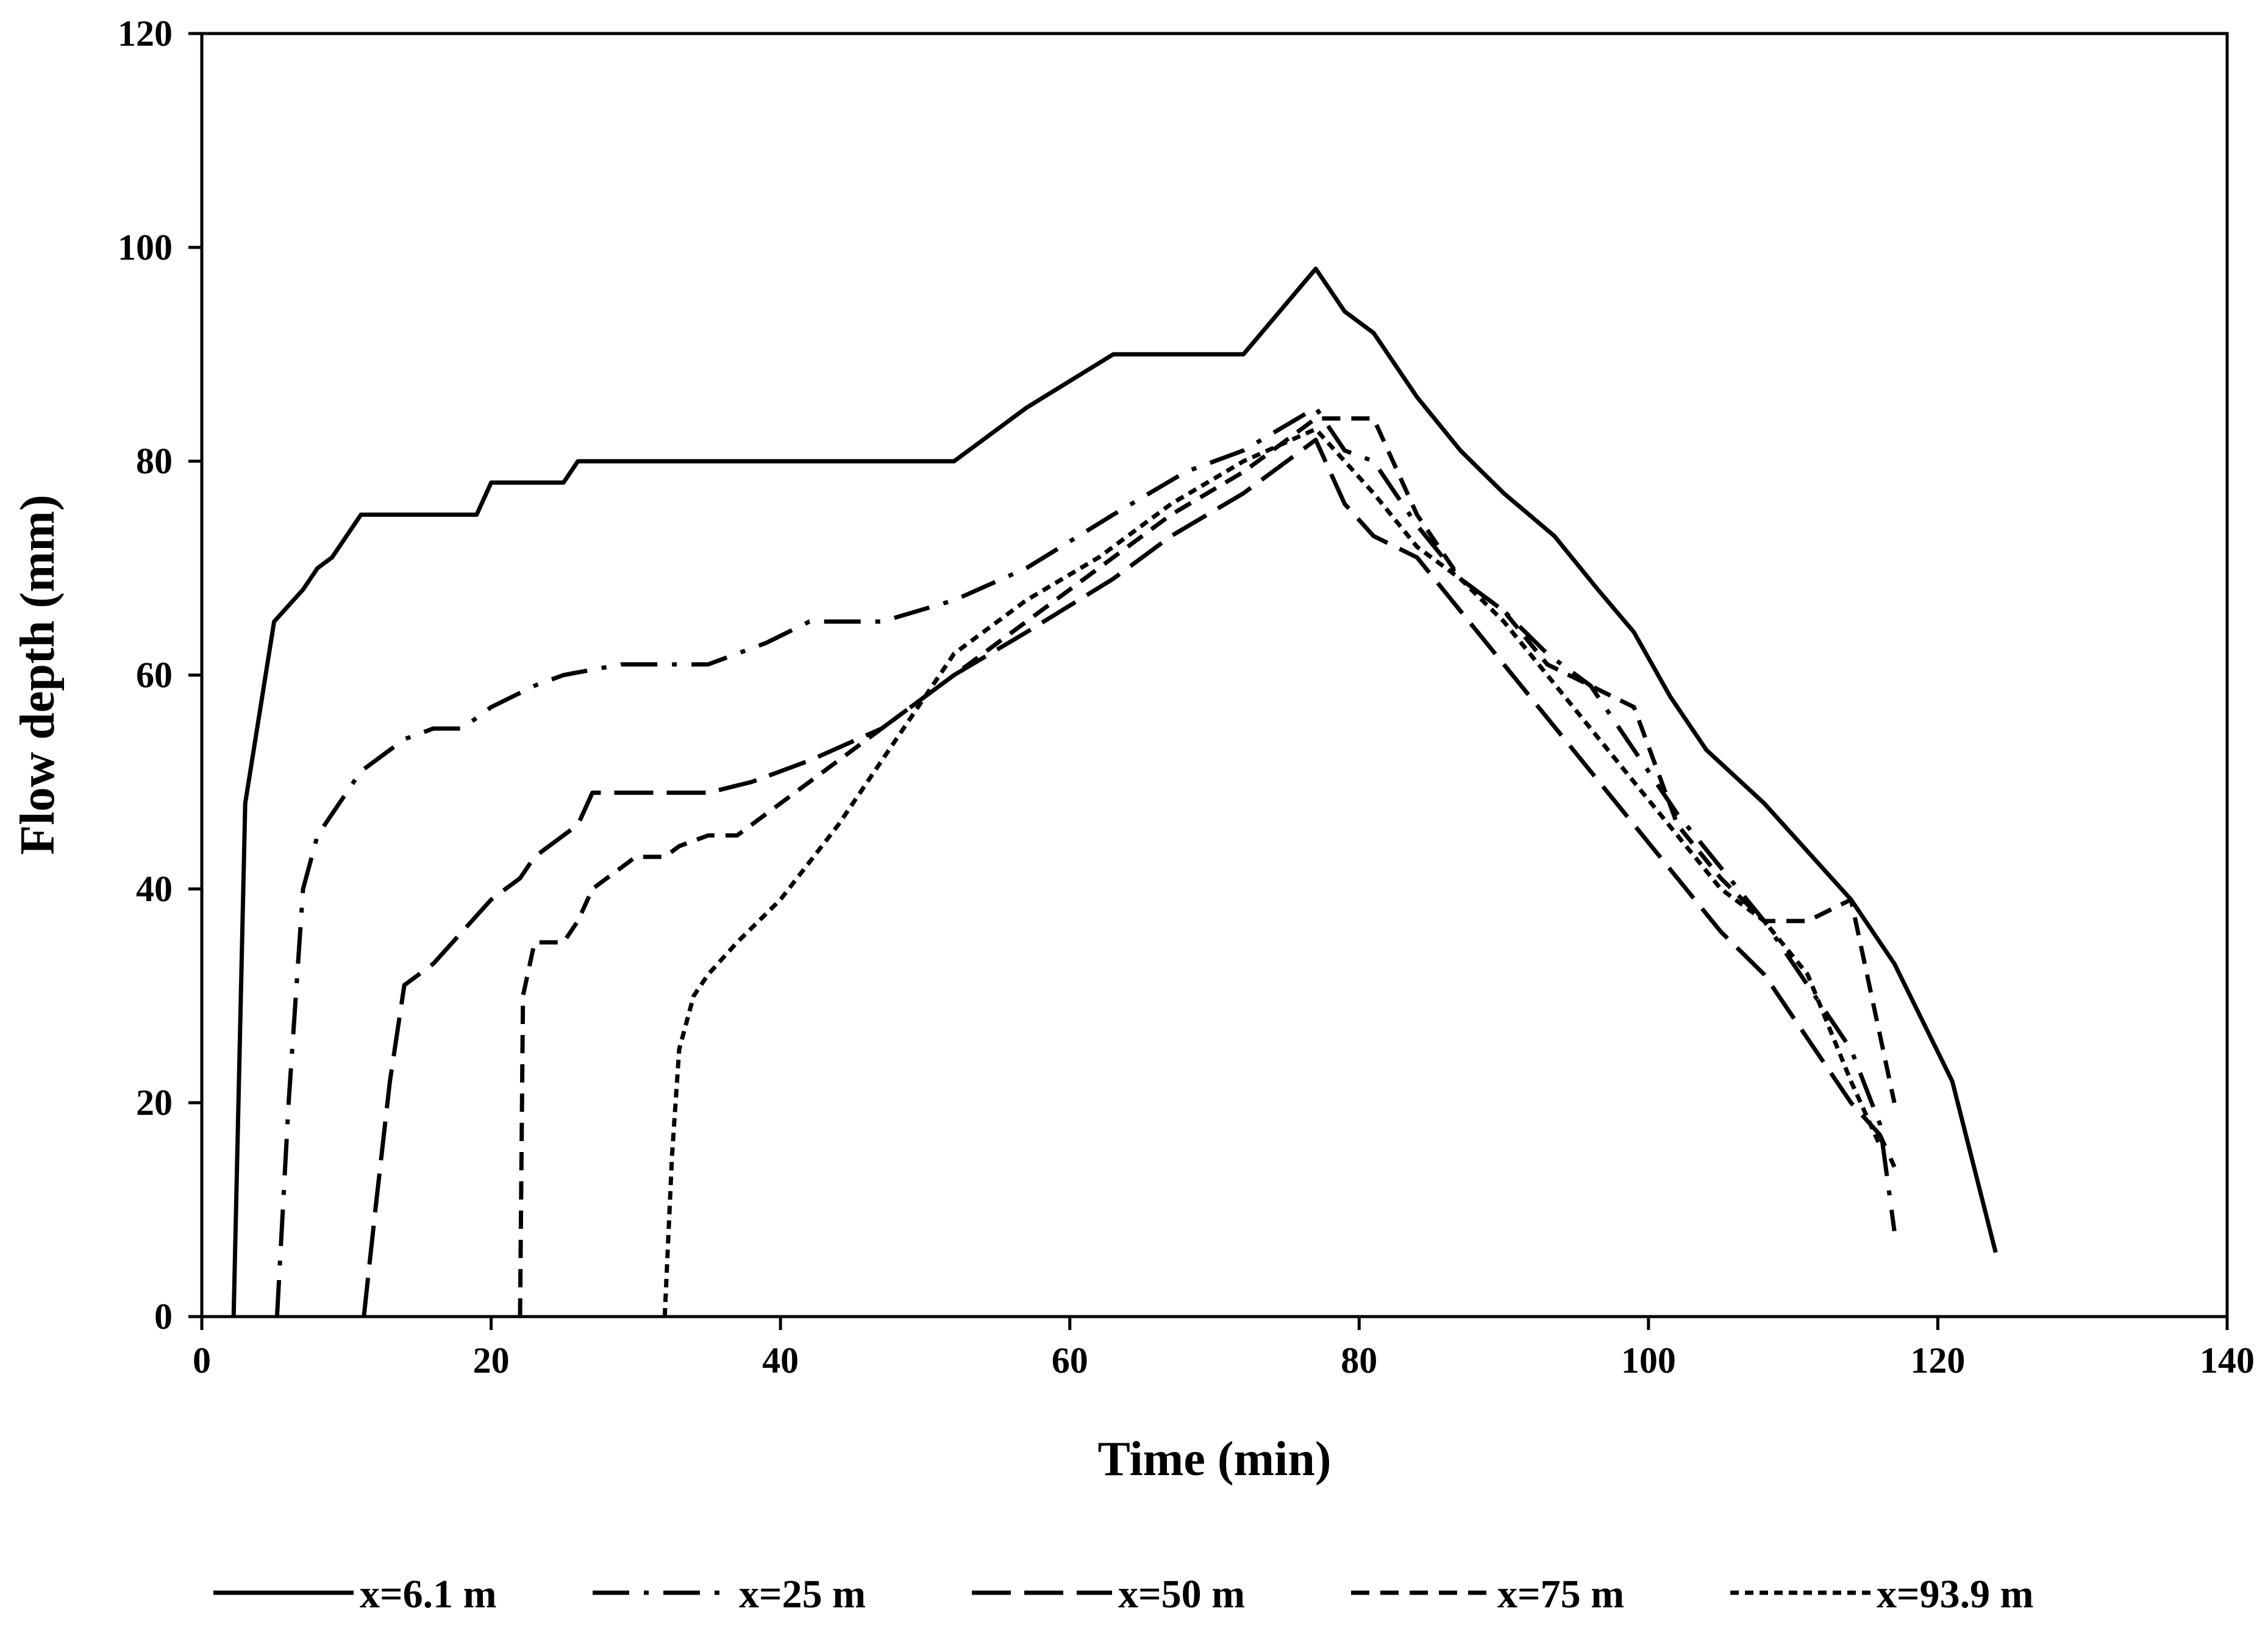  What do you see at coordinates (145, 247) in the screenshot?
I see `y-tick-label: 100` at bounding box center [145, 247].